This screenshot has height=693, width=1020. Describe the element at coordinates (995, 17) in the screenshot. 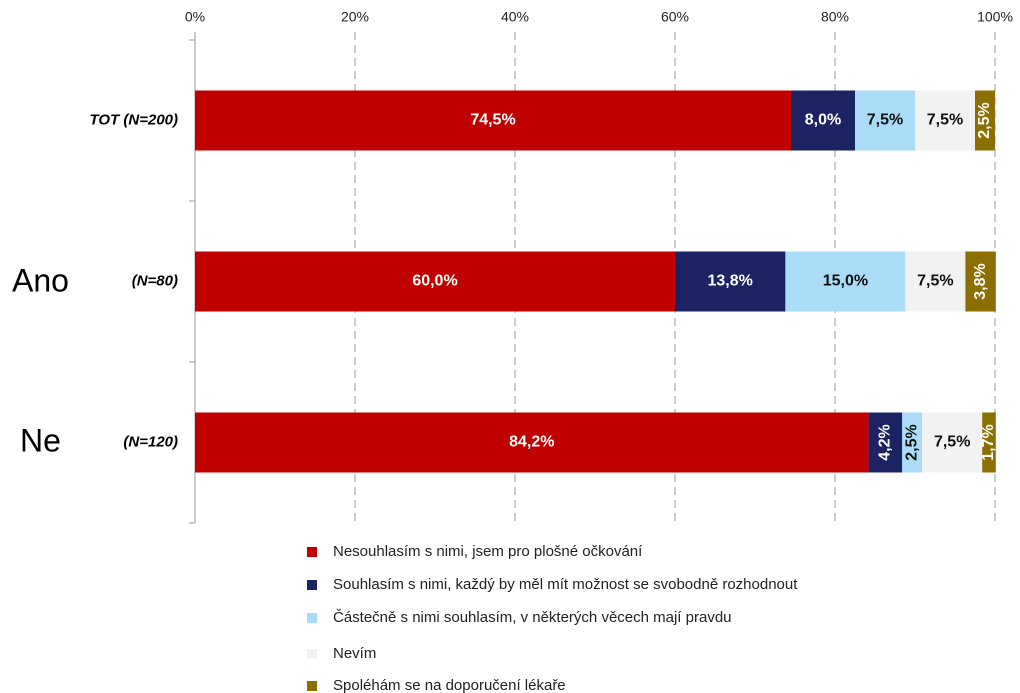

I see `x-tick-label: 100%` at that location.